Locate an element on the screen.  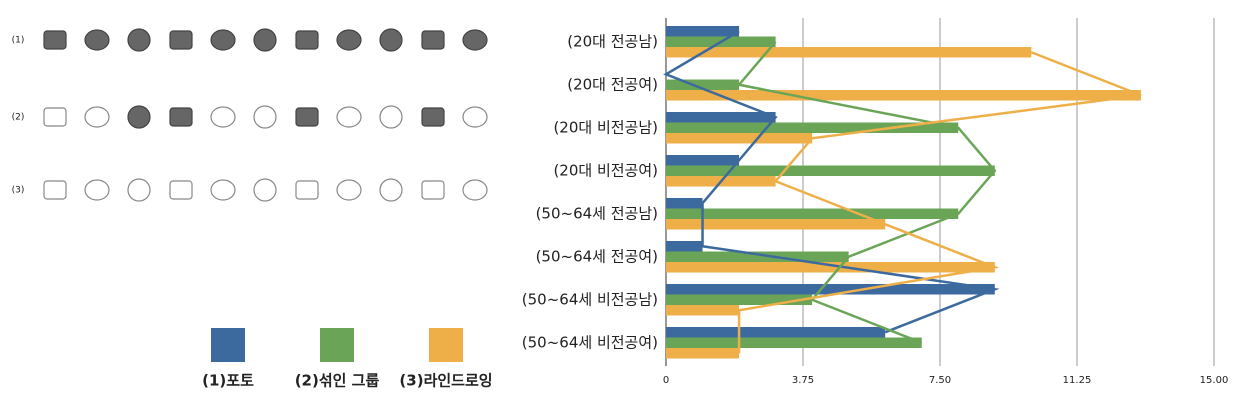
y-tick-label: (20대 비전공남) is located at coordinates (605, 127).